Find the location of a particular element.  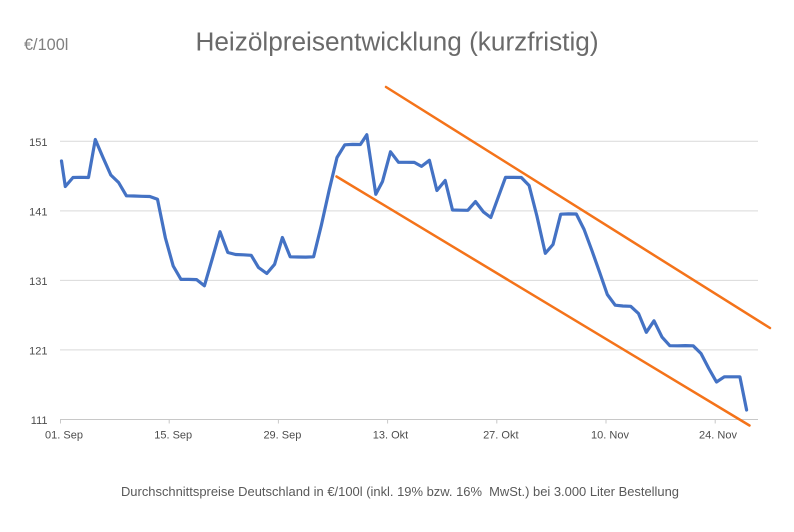

svg-text: 141 is located at coordinates (38, 212).